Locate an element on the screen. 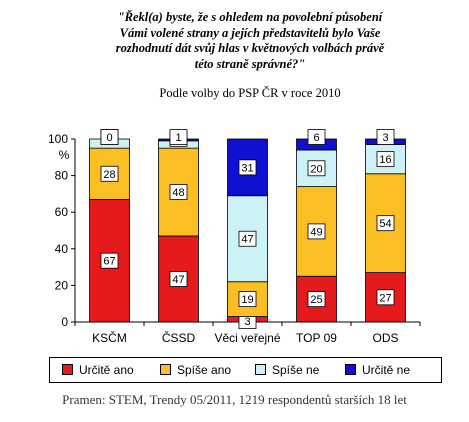 Image resolution: width=469 pixels, height=422 pixels. data-label: 54 is located at coordinates (385, 224).